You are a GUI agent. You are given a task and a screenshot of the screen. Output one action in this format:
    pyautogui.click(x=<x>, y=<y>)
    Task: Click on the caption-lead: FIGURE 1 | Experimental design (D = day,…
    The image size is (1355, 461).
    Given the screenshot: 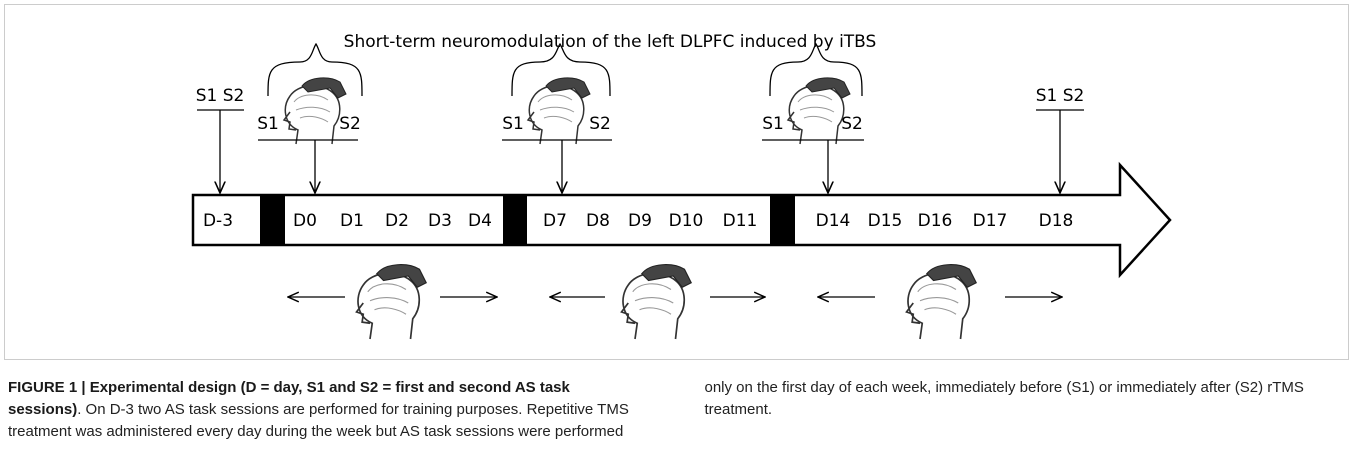 What is the action you would take?
    pyautogui.click(x=289, y=398)
    